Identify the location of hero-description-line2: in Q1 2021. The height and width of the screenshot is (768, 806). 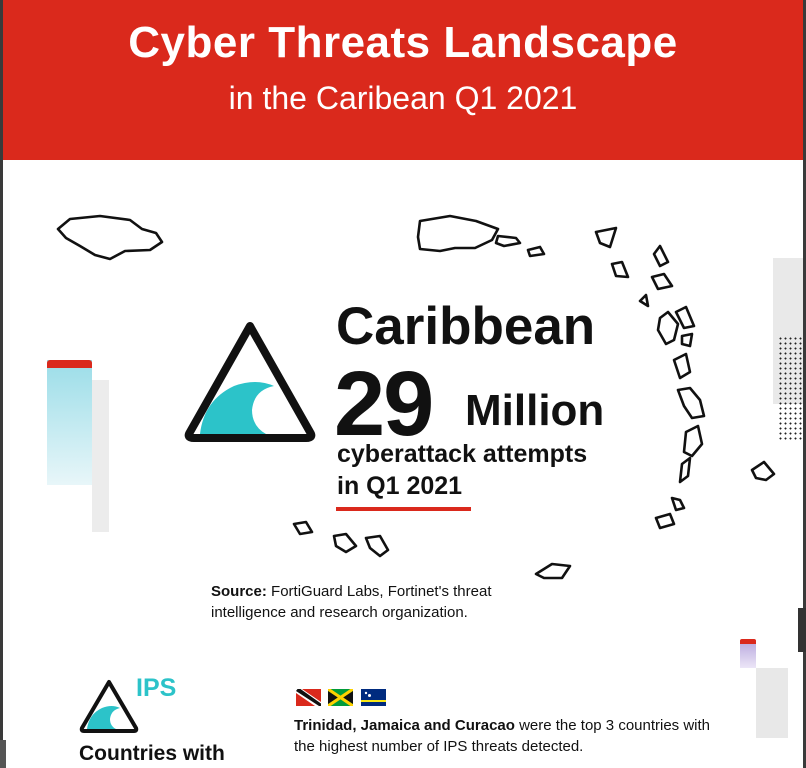
(400, 486).